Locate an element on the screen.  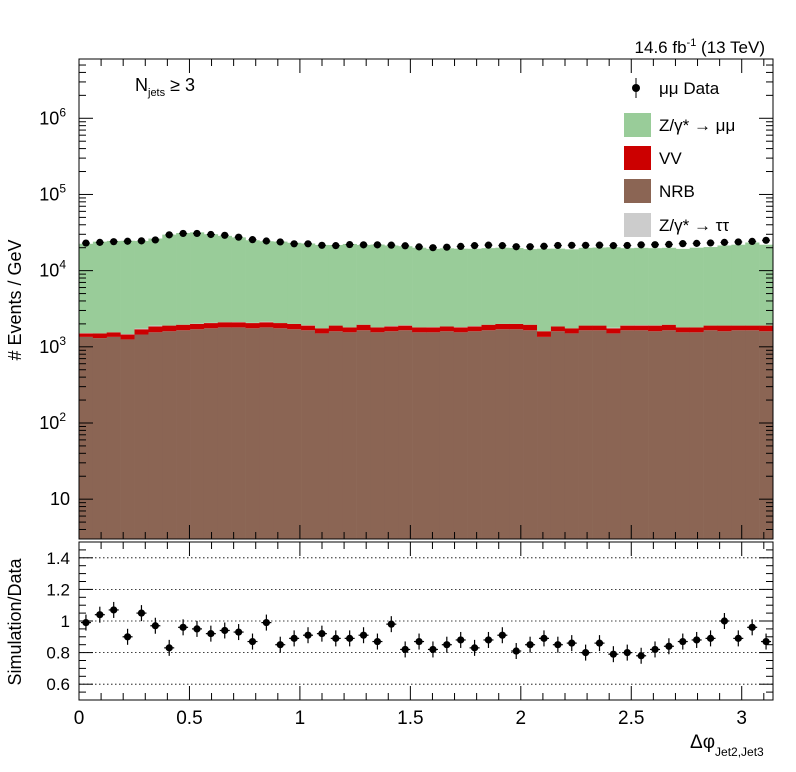
legend-label-1: Z/γ* → μμ is located at coordinates (697, 125).